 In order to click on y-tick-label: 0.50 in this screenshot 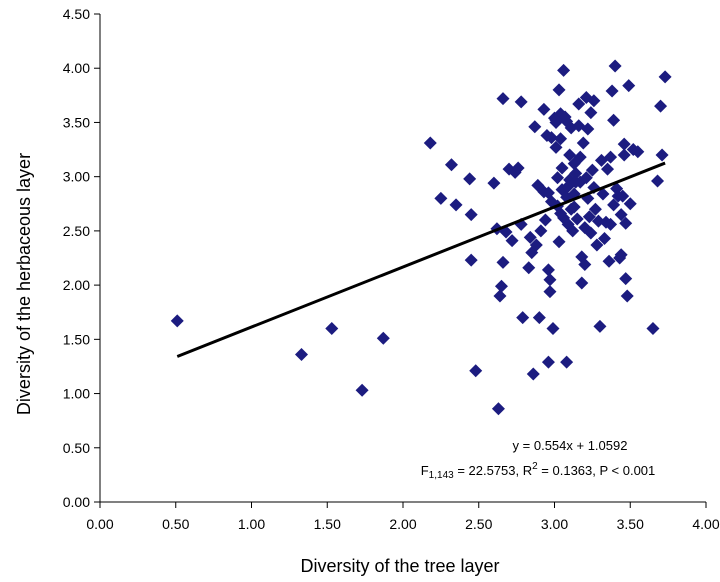, I will do `click(76, 448)`.